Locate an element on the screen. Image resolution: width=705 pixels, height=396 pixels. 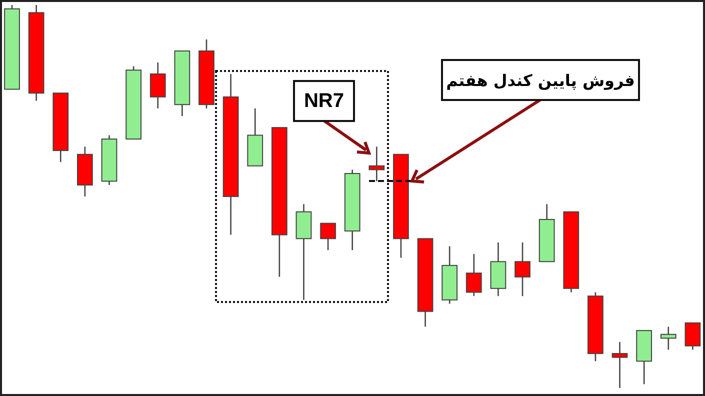
annotation: NR7 is located at coordinates (324, 101).